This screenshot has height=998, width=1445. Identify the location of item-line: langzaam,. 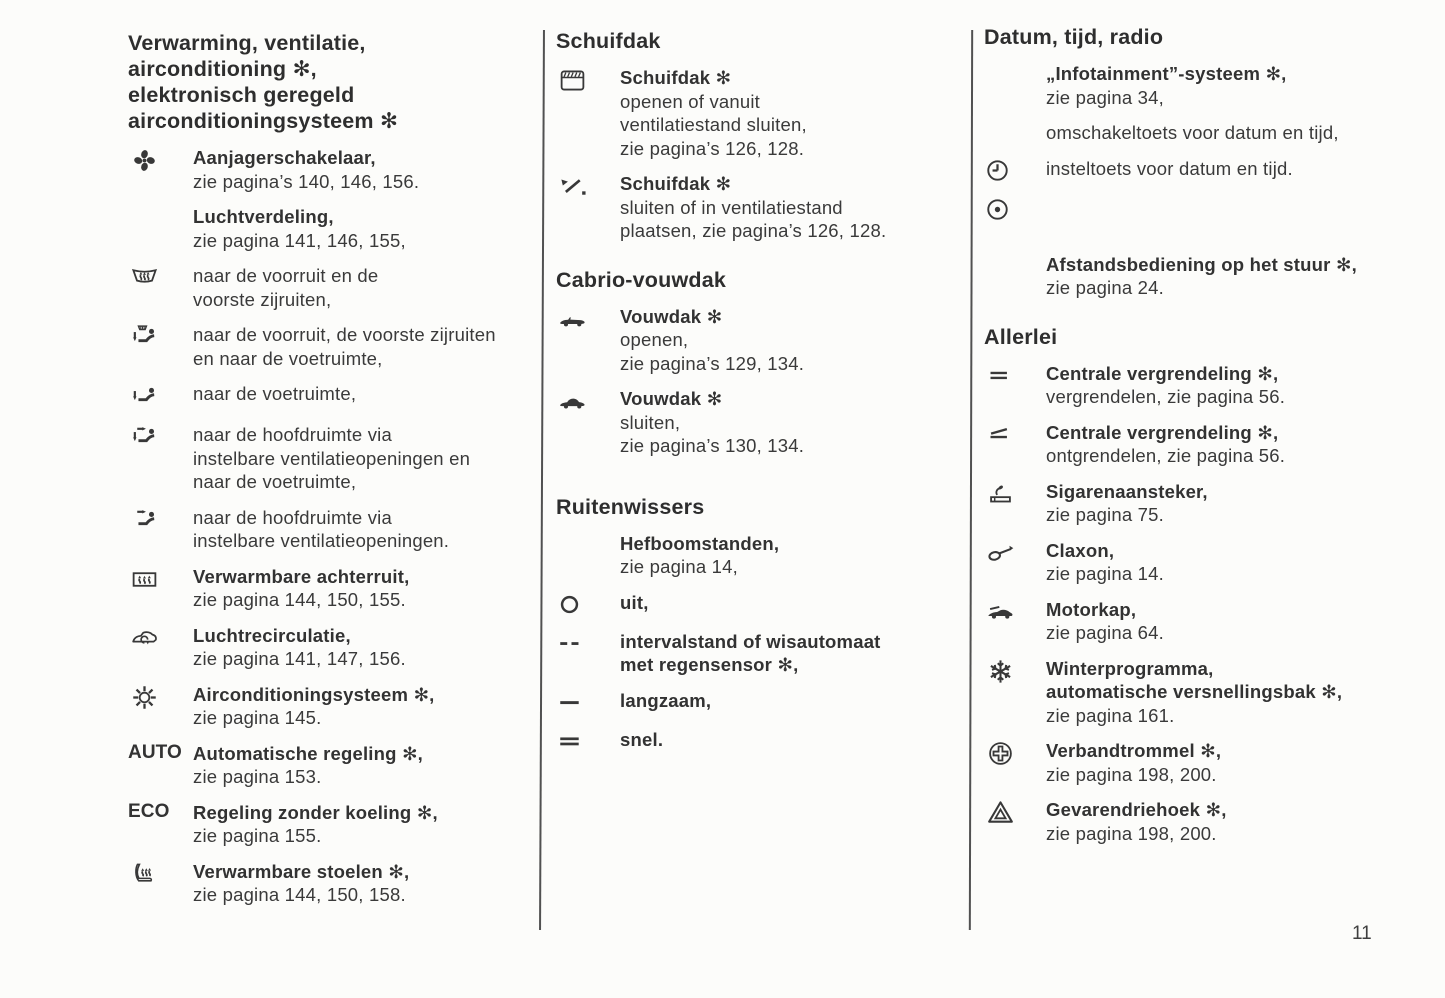
(666, 700).